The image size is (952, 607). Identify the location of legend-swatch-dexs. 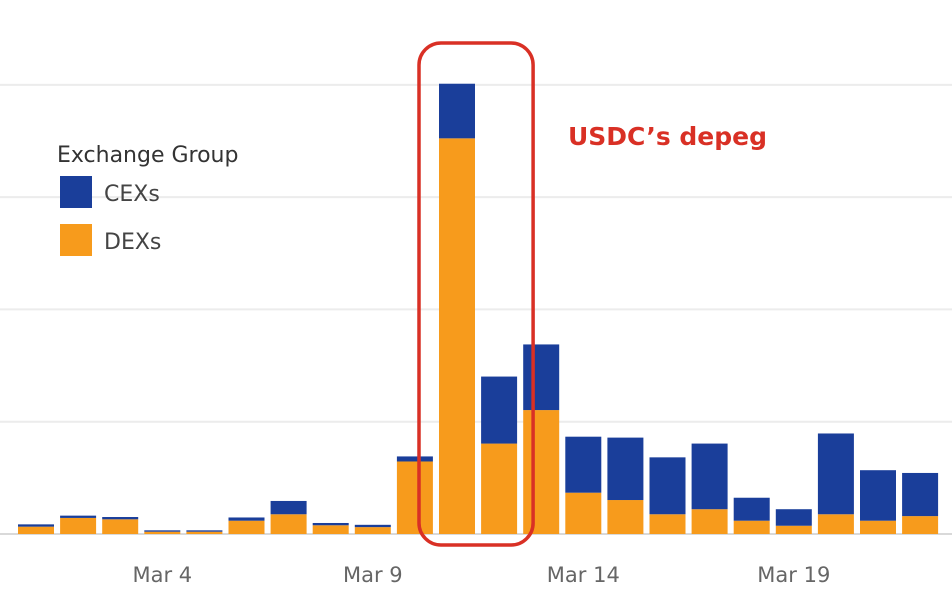
(76, 240).